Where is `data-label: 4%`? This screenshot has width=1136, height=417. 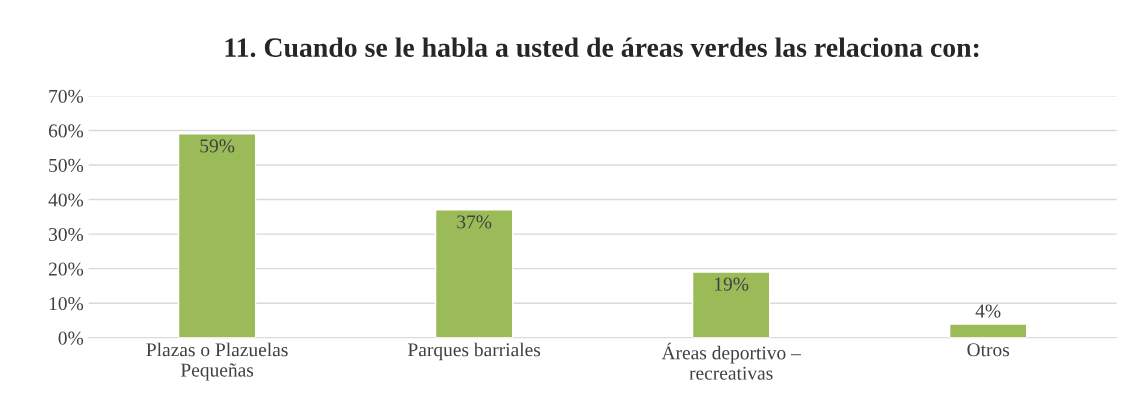
data-label: 4% is located at coordinates (988, 311).